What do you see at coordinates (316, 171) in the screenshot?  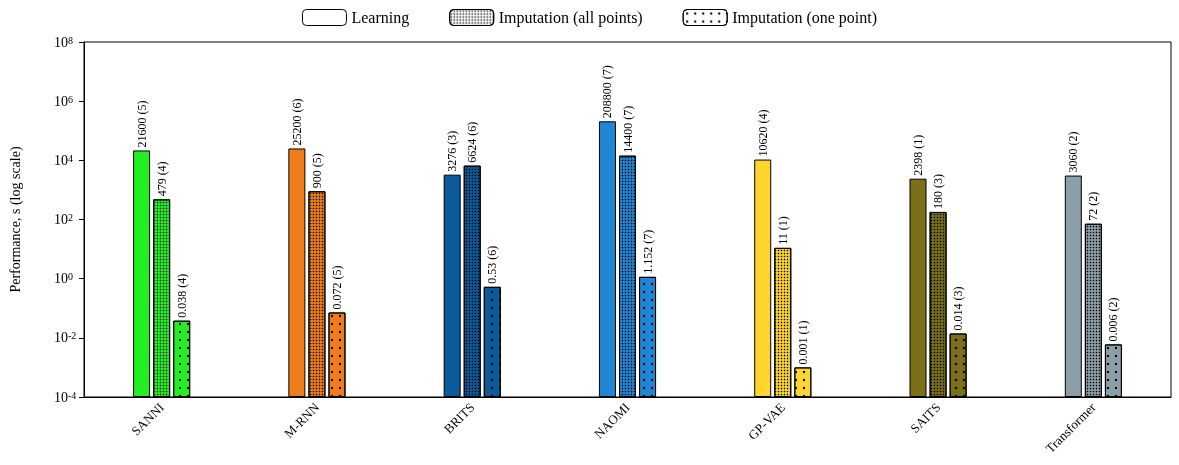 I see `data-label: 900 (5)` at bounding box center [316, 171].